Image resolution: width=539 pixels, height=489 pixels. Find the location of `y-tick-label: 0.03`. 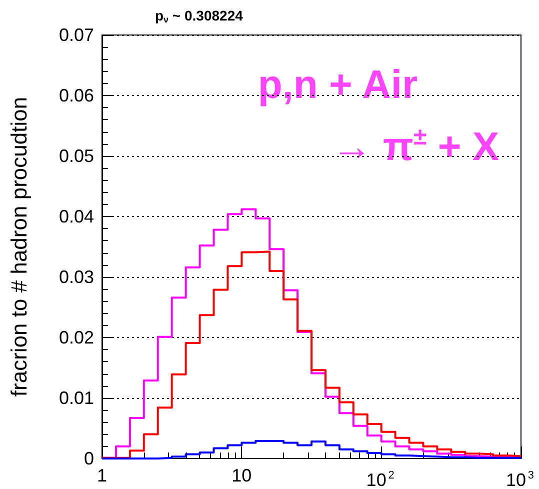

y-tick-label: 0.03 is located at coordinates (76, 277).